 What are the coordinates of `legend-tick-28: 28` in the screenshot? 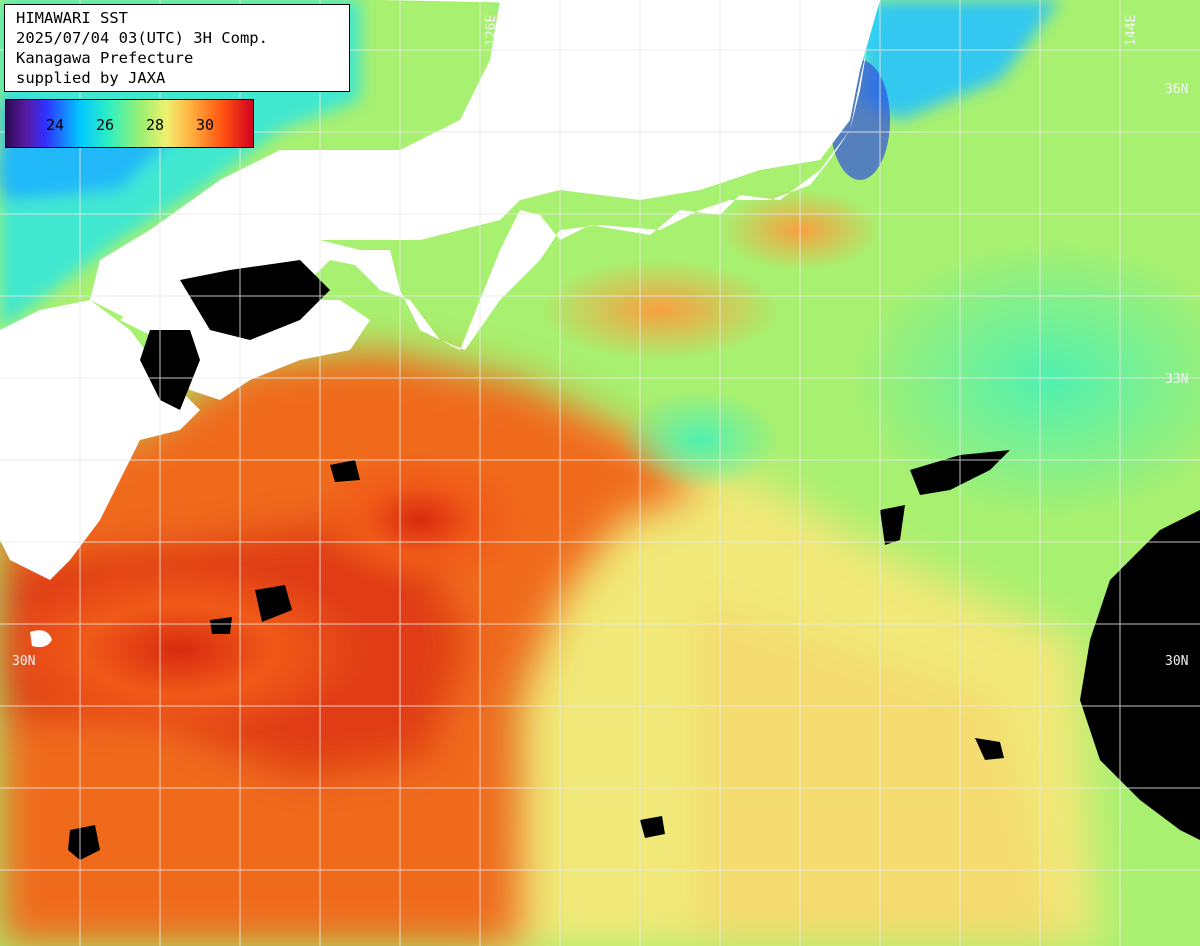 It's located at (155, 125).